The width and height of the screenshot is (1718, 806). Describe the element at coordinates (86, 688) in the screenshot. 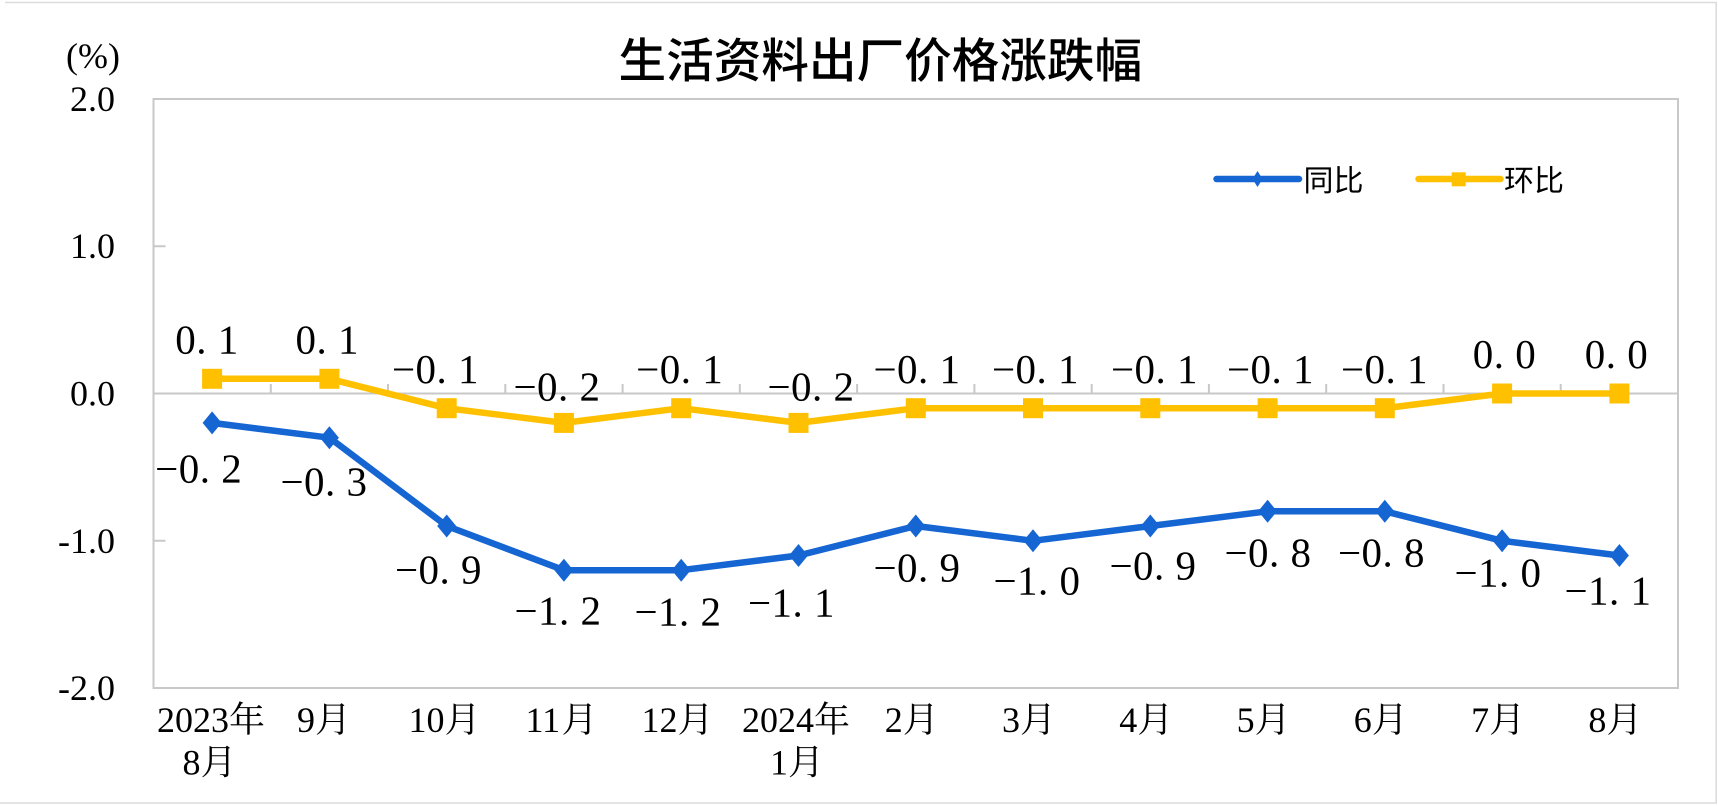

I see `svg-text: -2.0` at that location.